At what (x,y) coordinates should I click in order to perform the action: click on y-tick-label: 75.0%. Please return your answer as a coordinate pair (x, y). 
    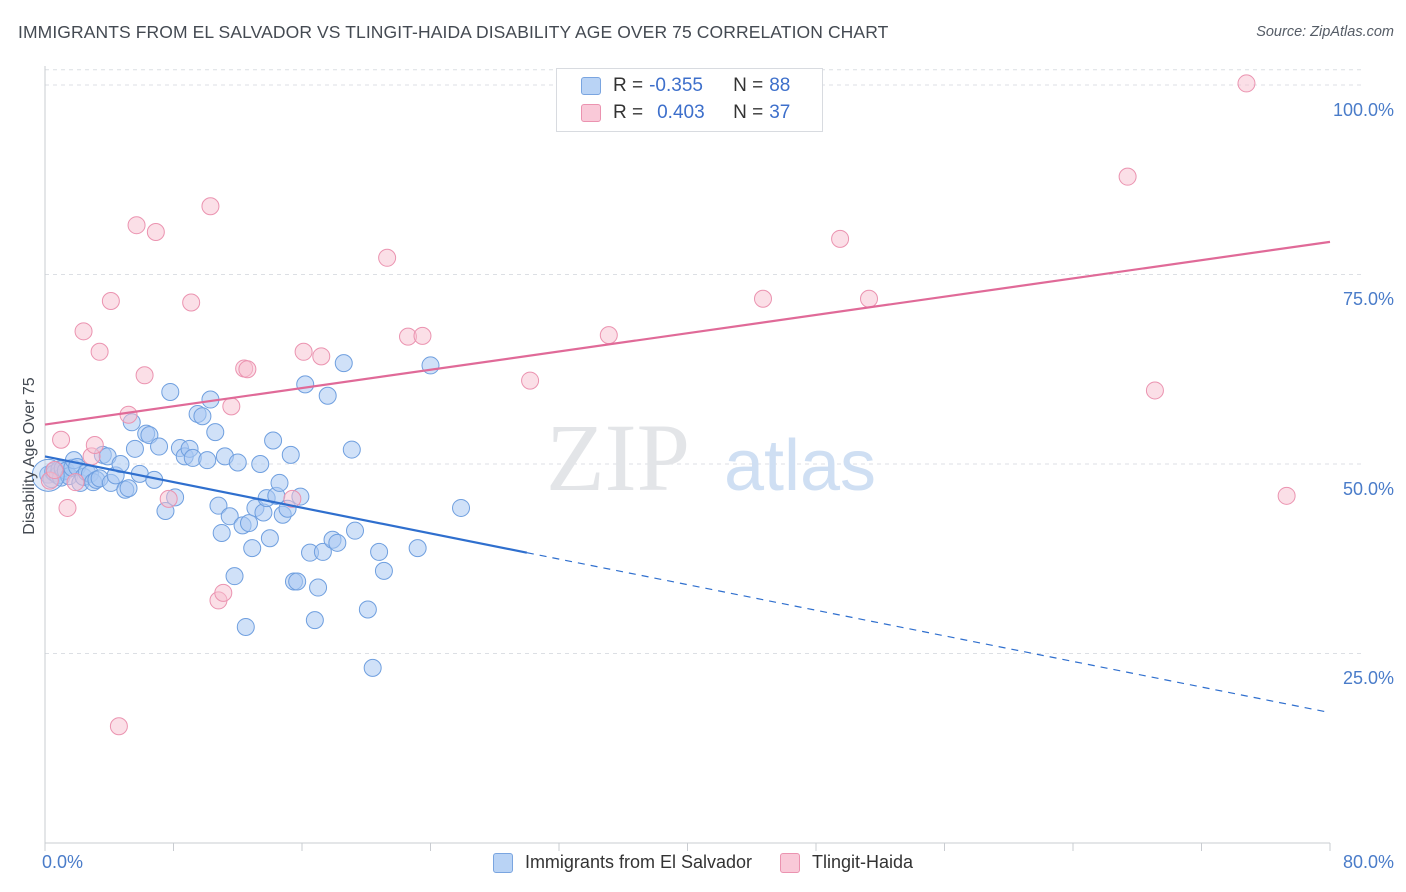
    Looking at the image, I should click on (1368, 299).